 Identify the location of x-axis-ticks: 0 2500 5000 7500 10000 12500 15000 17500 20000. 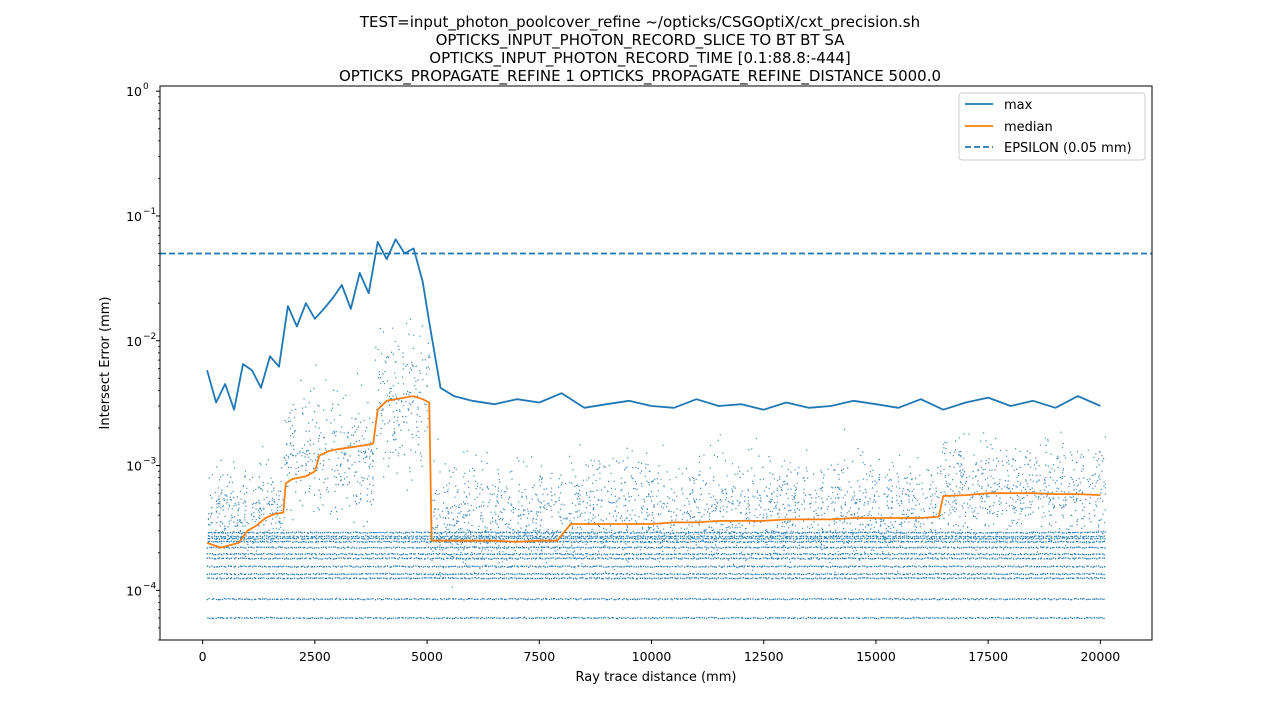
(659, 652).